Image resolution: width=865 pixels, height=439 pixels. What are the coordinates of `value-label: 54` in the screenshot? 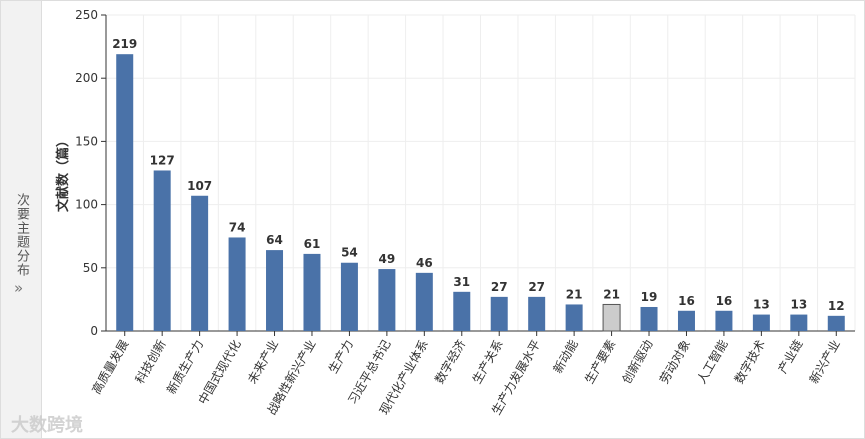 It's located at (349, 253).